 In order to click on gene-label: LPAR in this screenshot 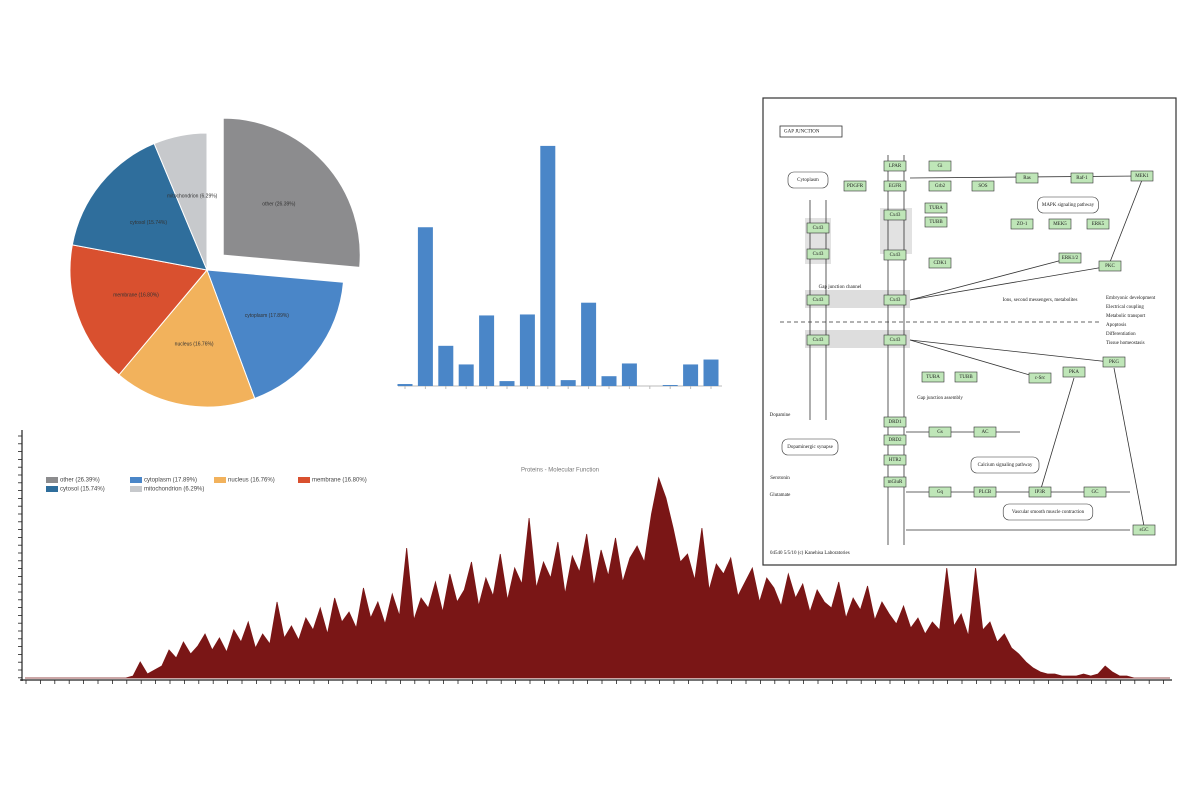, I will do `click(895, 166)`.